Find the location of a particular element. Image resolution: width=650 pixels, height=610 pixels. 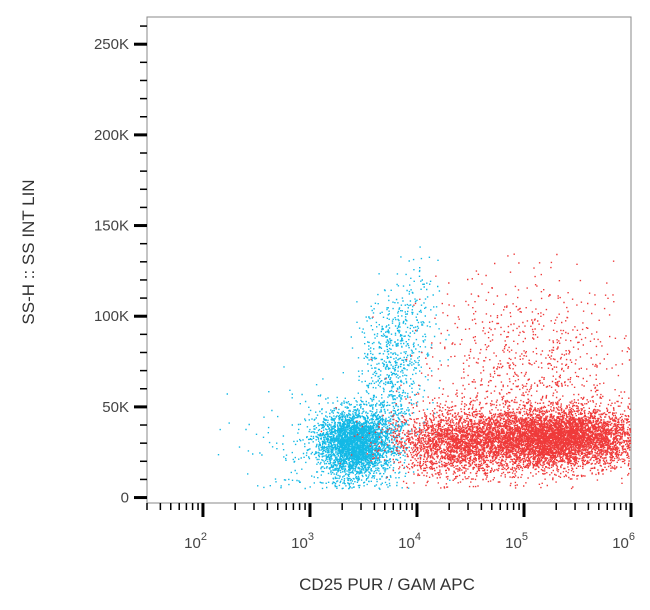

y-tick-label: 50K is located at coordinates (115, 407).